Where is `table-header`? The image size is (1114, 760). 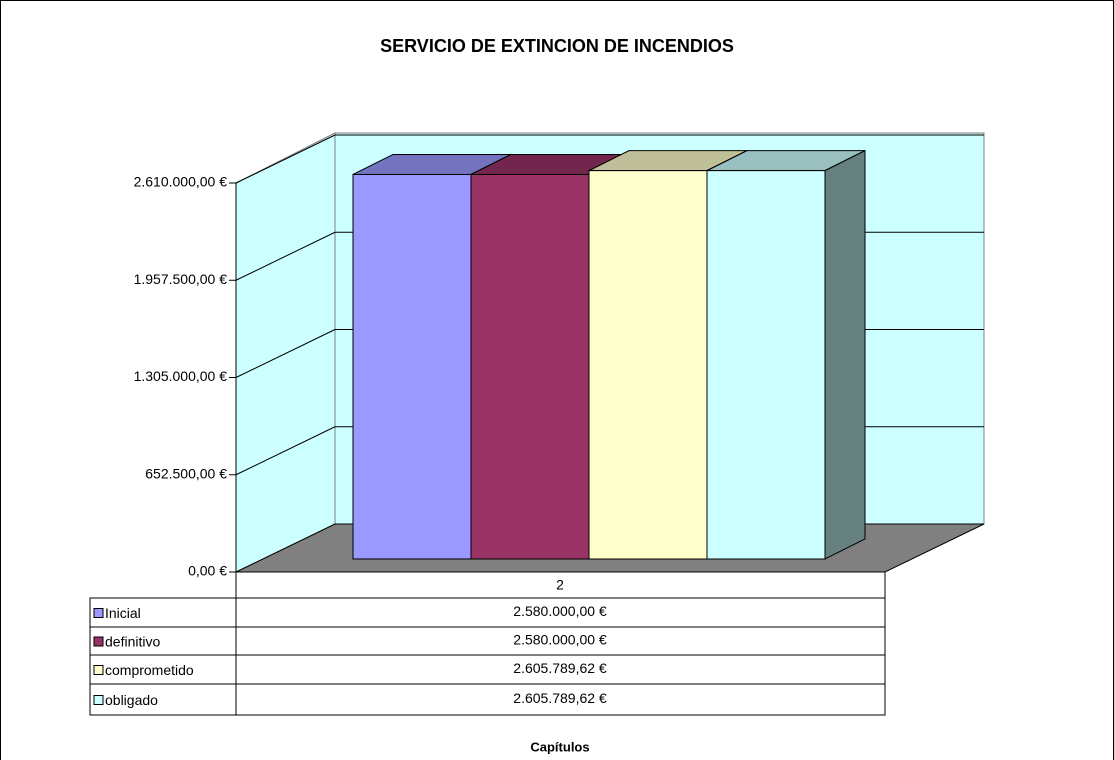 table-header is located at coordinates (560, 585).